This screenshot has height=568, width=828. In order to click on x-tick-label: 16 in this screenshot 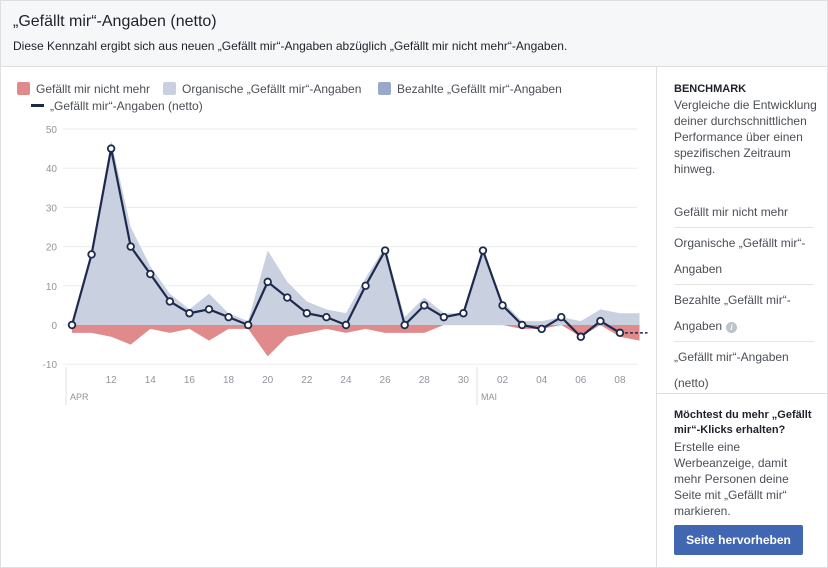, I will do `click(190, 380)`.